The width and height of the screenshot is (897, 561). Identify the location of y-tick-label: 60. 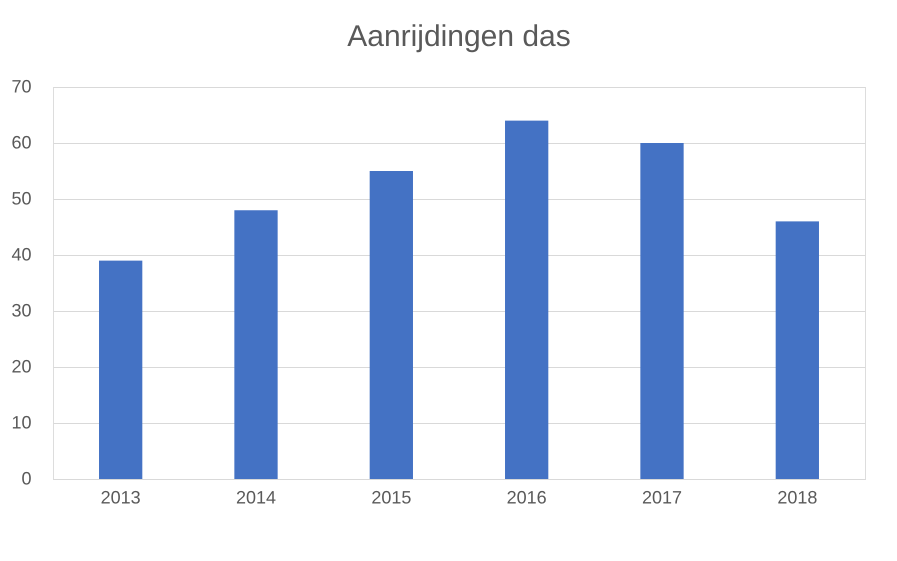
(21, 142).